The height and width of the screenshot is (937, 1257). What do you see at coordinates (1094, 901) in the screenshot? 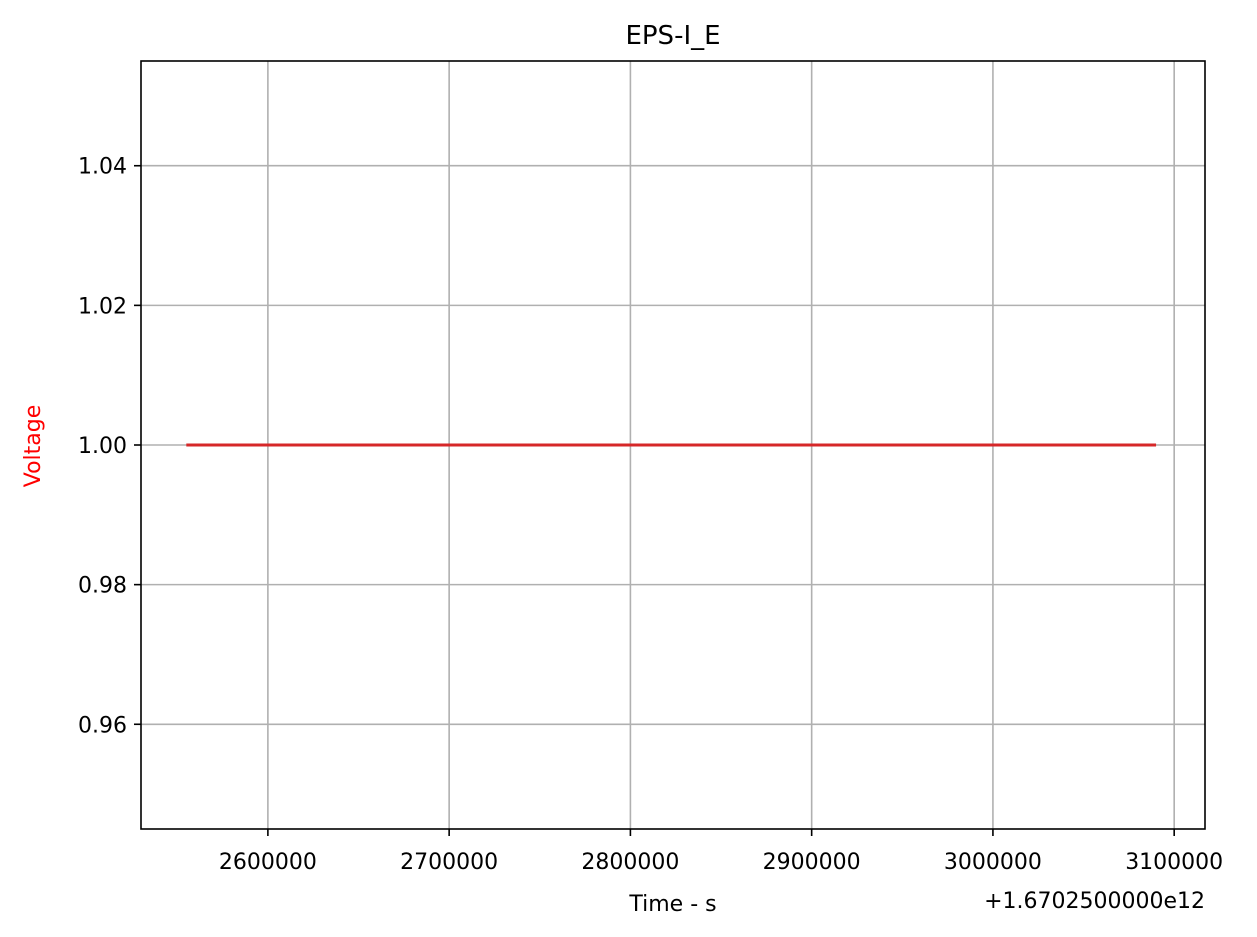
I see `x-offset-text: +1.6702500000e12` at bounding box center [1094, 901].